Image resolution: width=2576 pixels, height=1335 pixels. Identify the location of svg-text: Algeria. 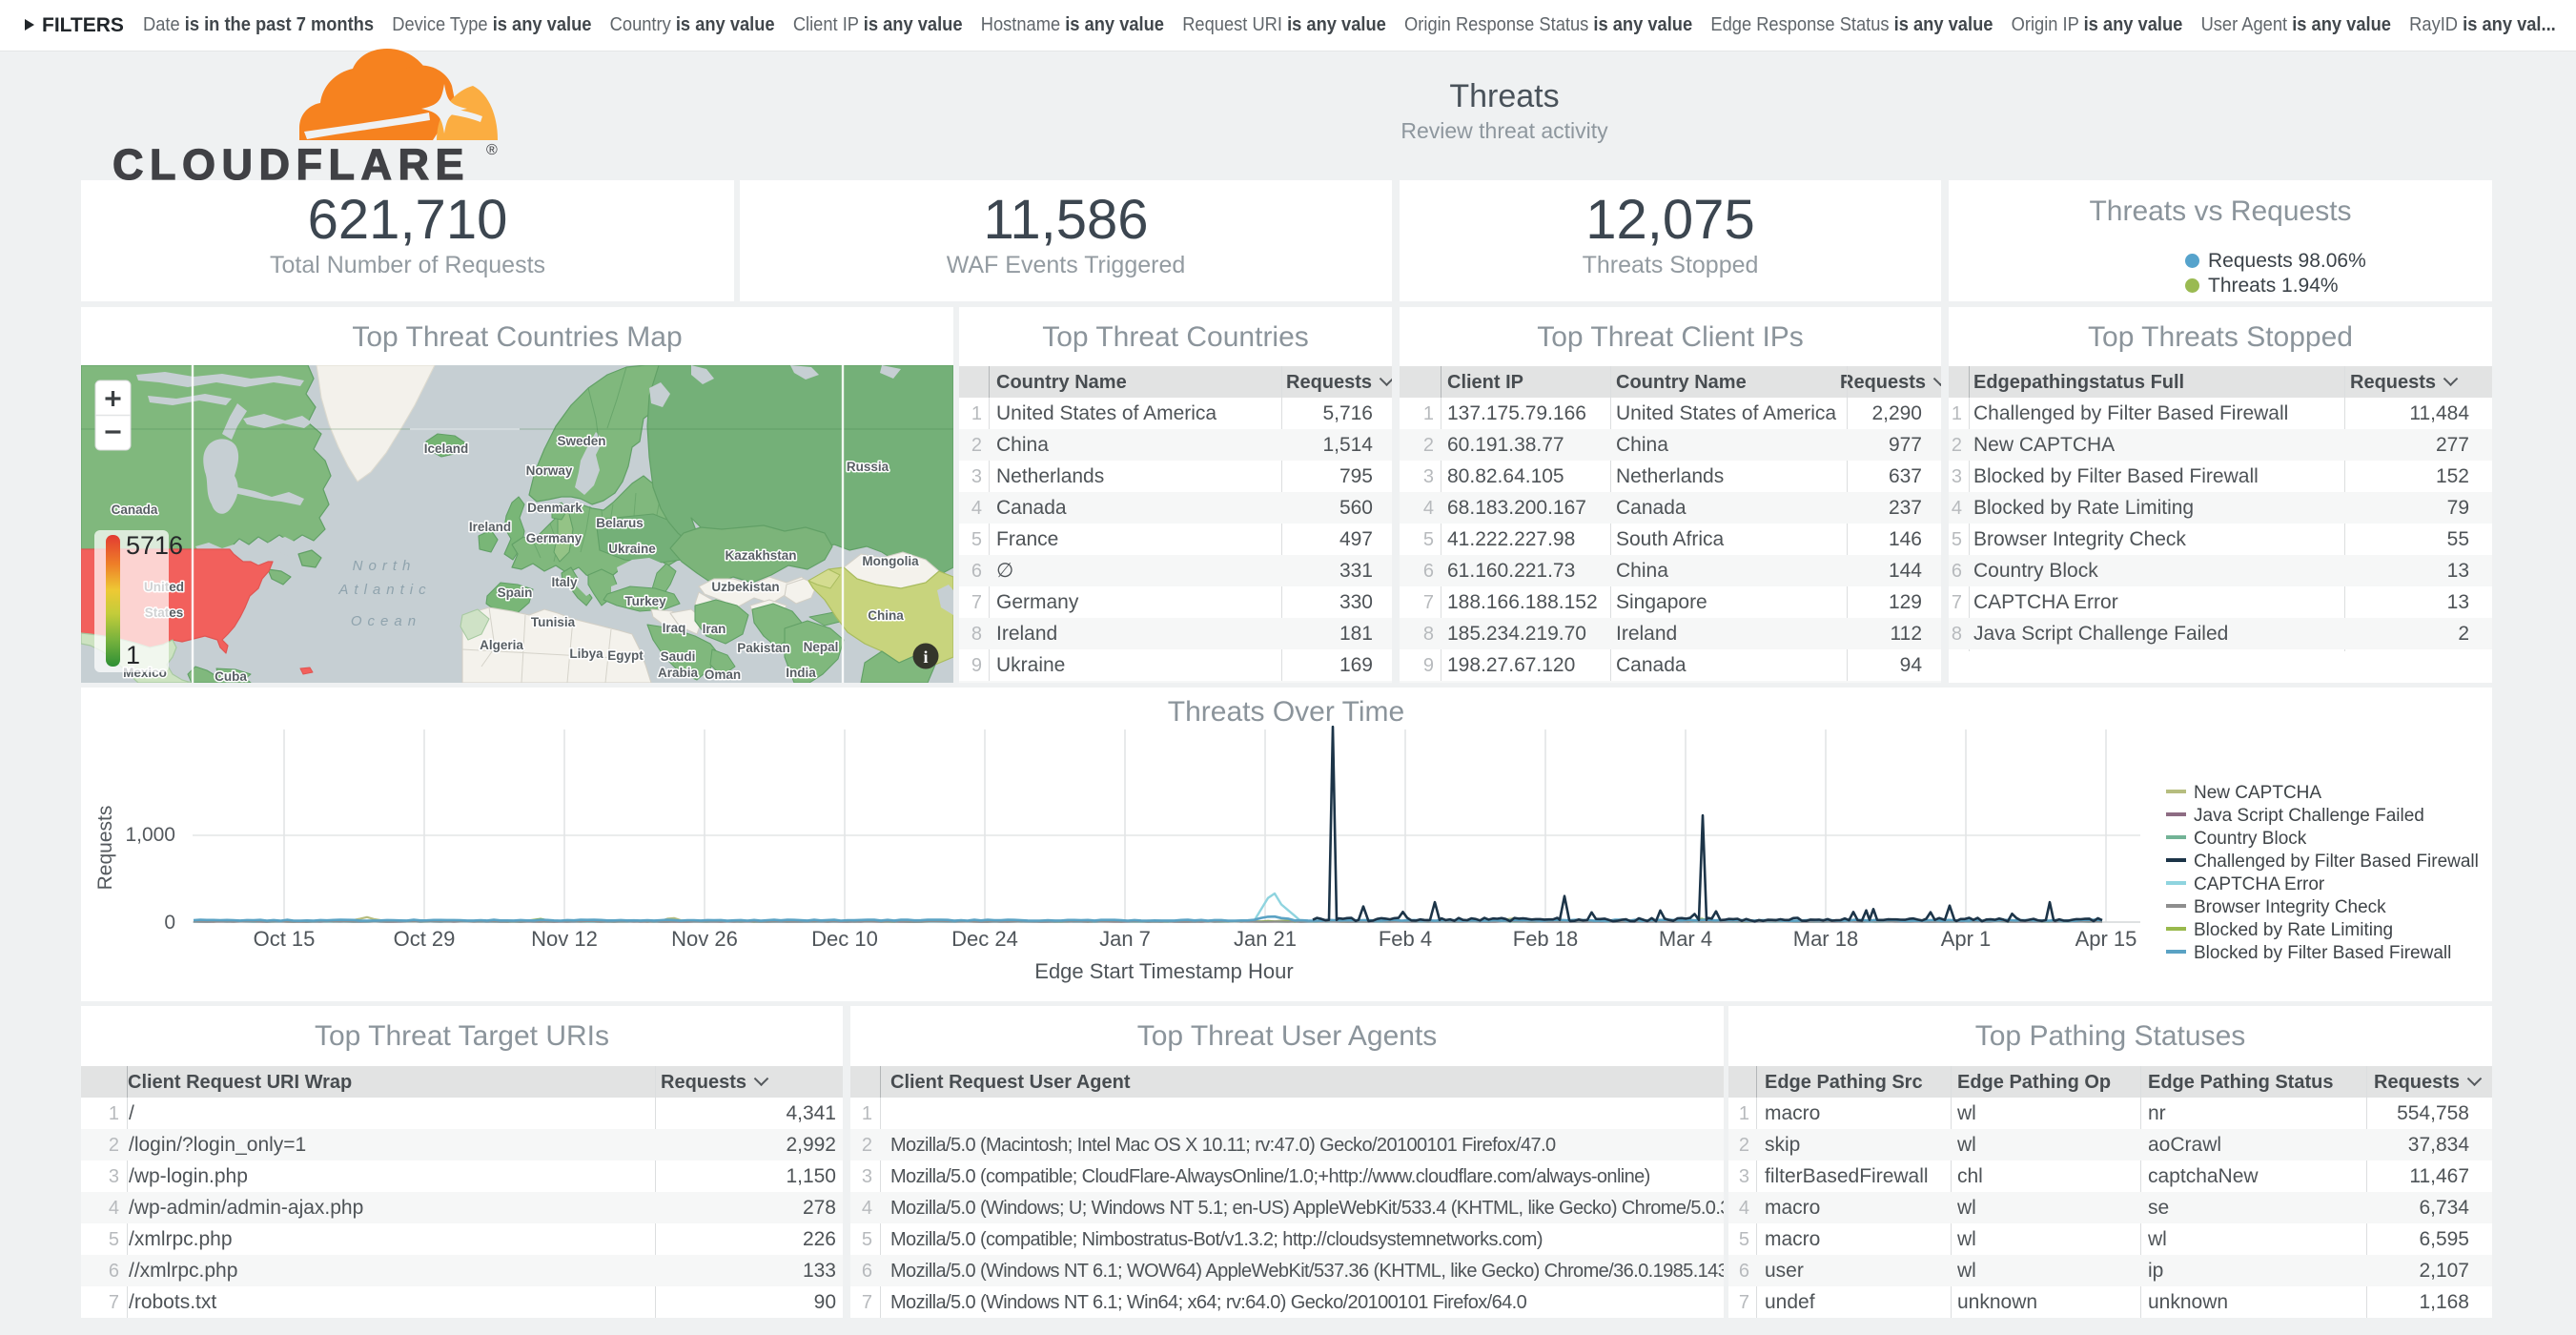
(501, 645).